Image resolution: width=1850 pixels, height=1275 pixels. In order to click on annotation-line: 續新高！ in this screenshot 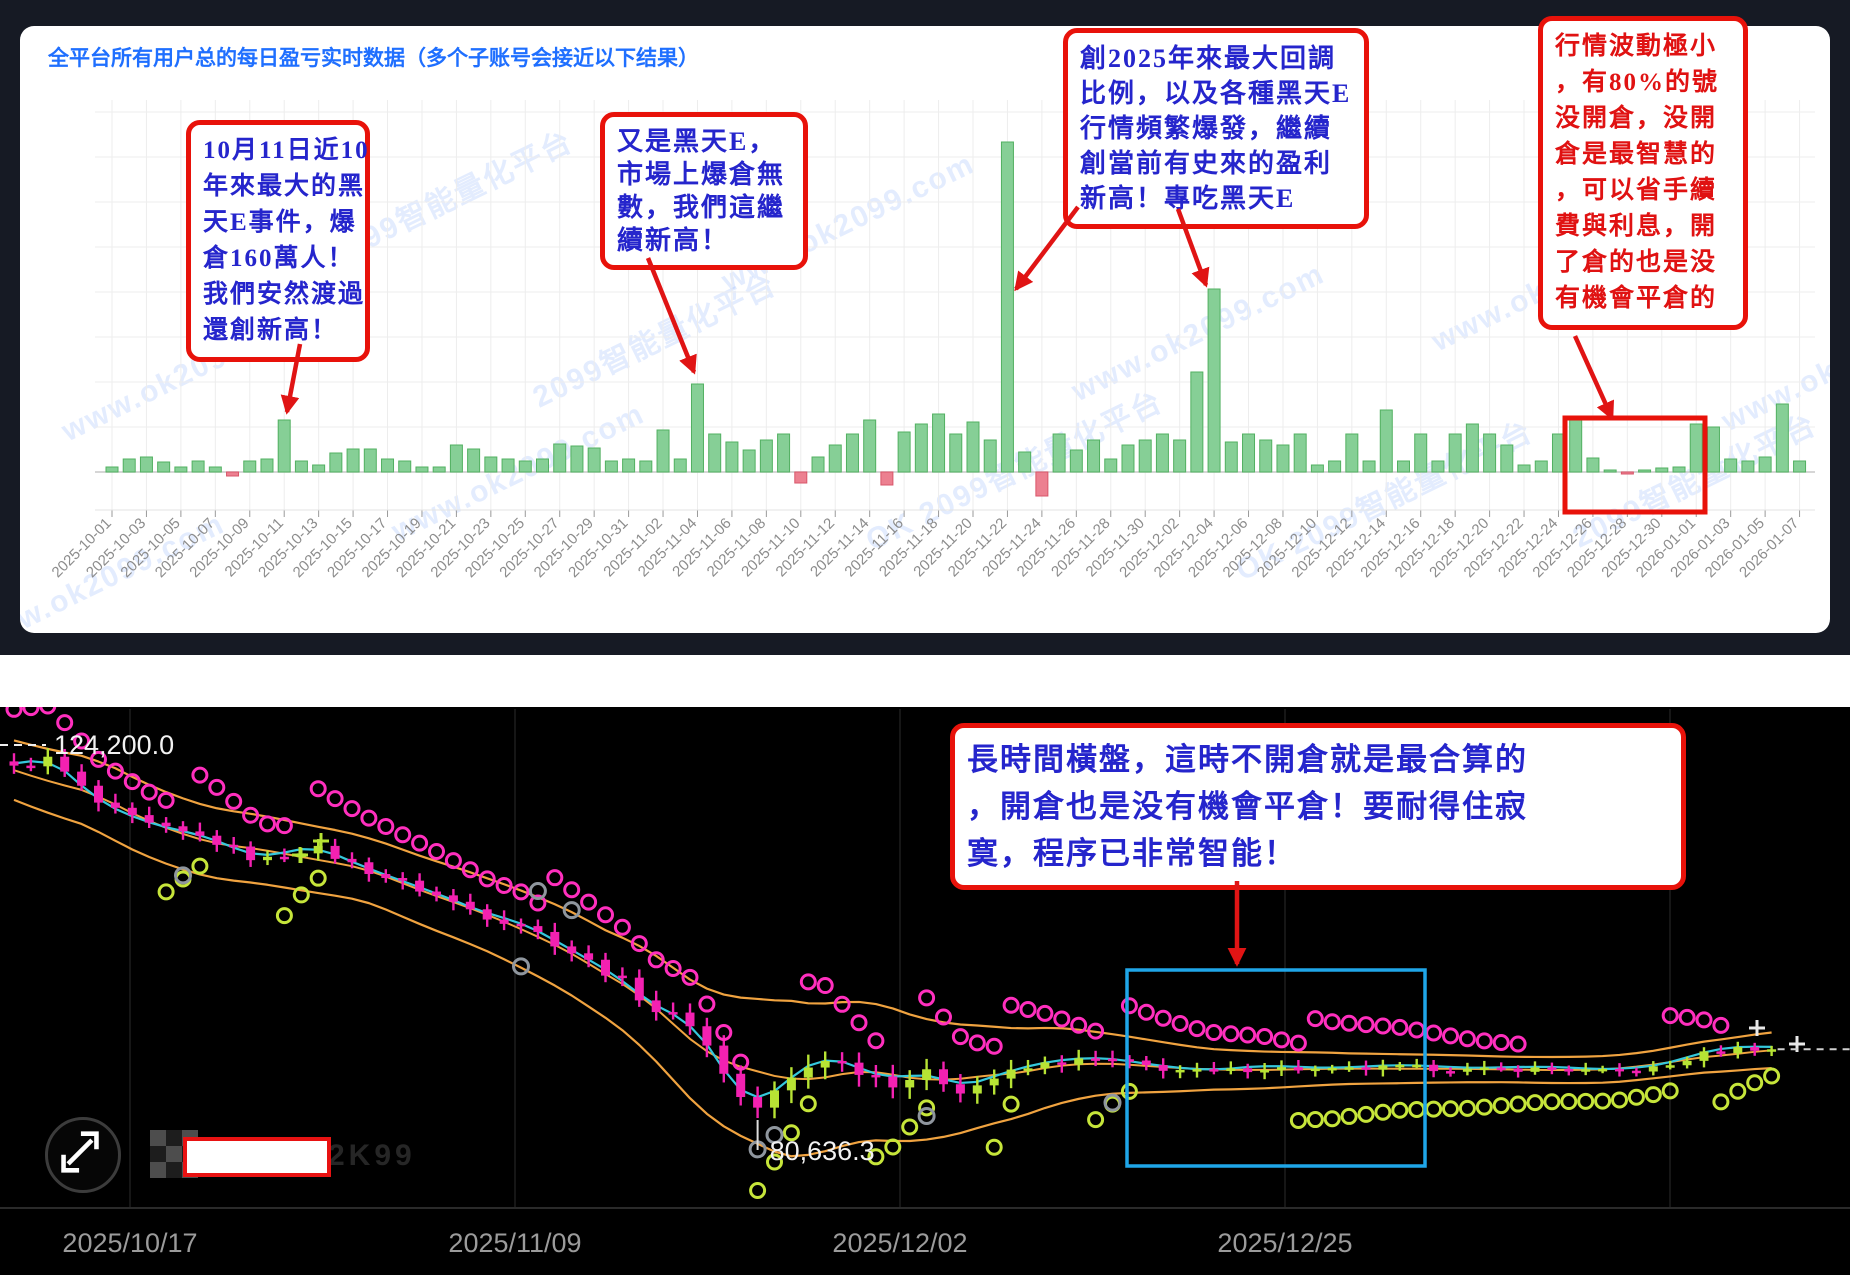, I will do `click(673, 240)`.